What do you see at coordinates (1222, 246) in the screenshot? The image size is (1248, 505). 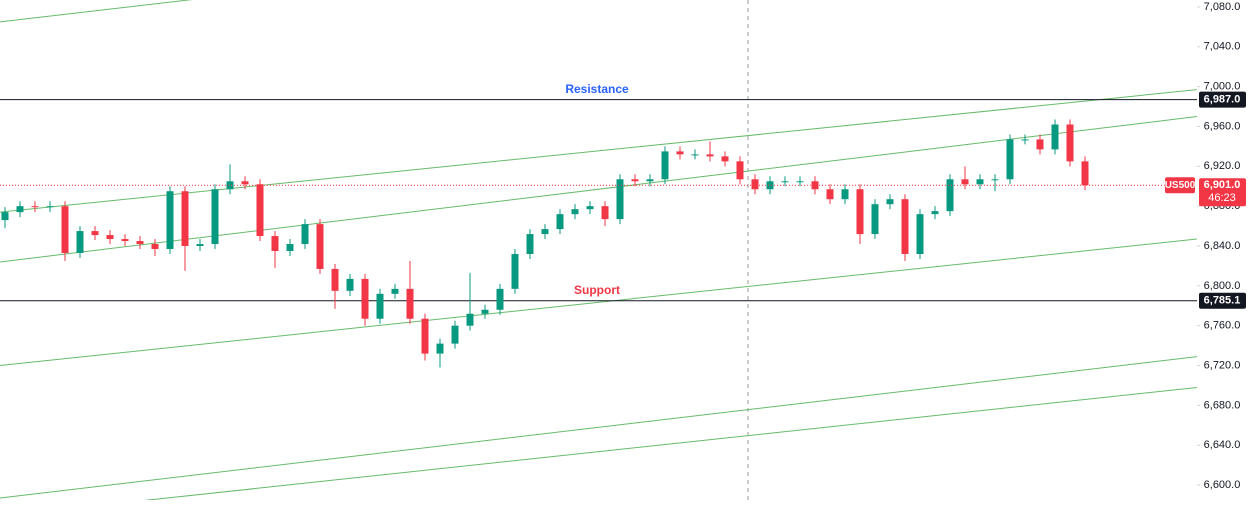 I see `y-tick-label: 6,840.0` at bounding box center [1222, 246].